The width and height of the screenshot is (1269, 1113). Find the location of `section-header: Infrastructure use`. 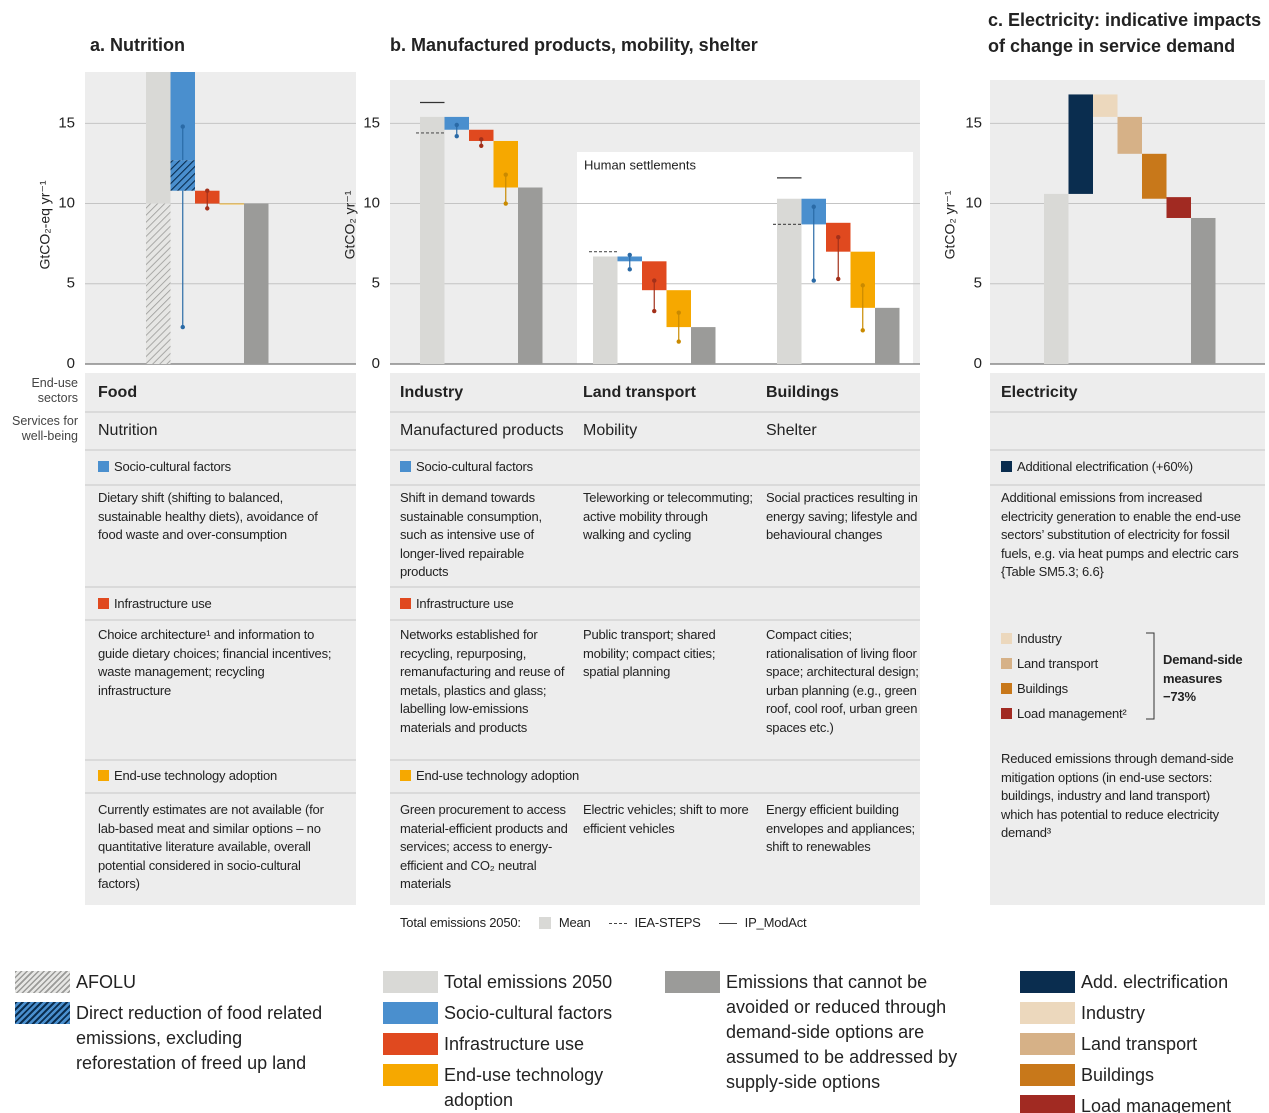

section-header: Infrastructure use is located at coordinates (457, 604).